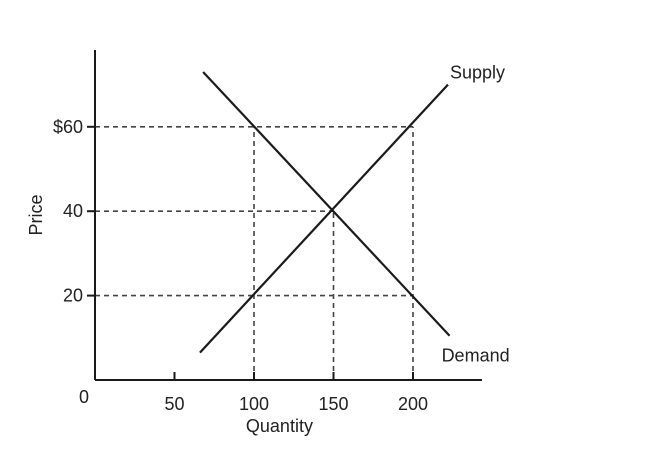  Describe the element at coordinates (68, 127) in the screenshot. I see `y-tick-label: $60` at that location.